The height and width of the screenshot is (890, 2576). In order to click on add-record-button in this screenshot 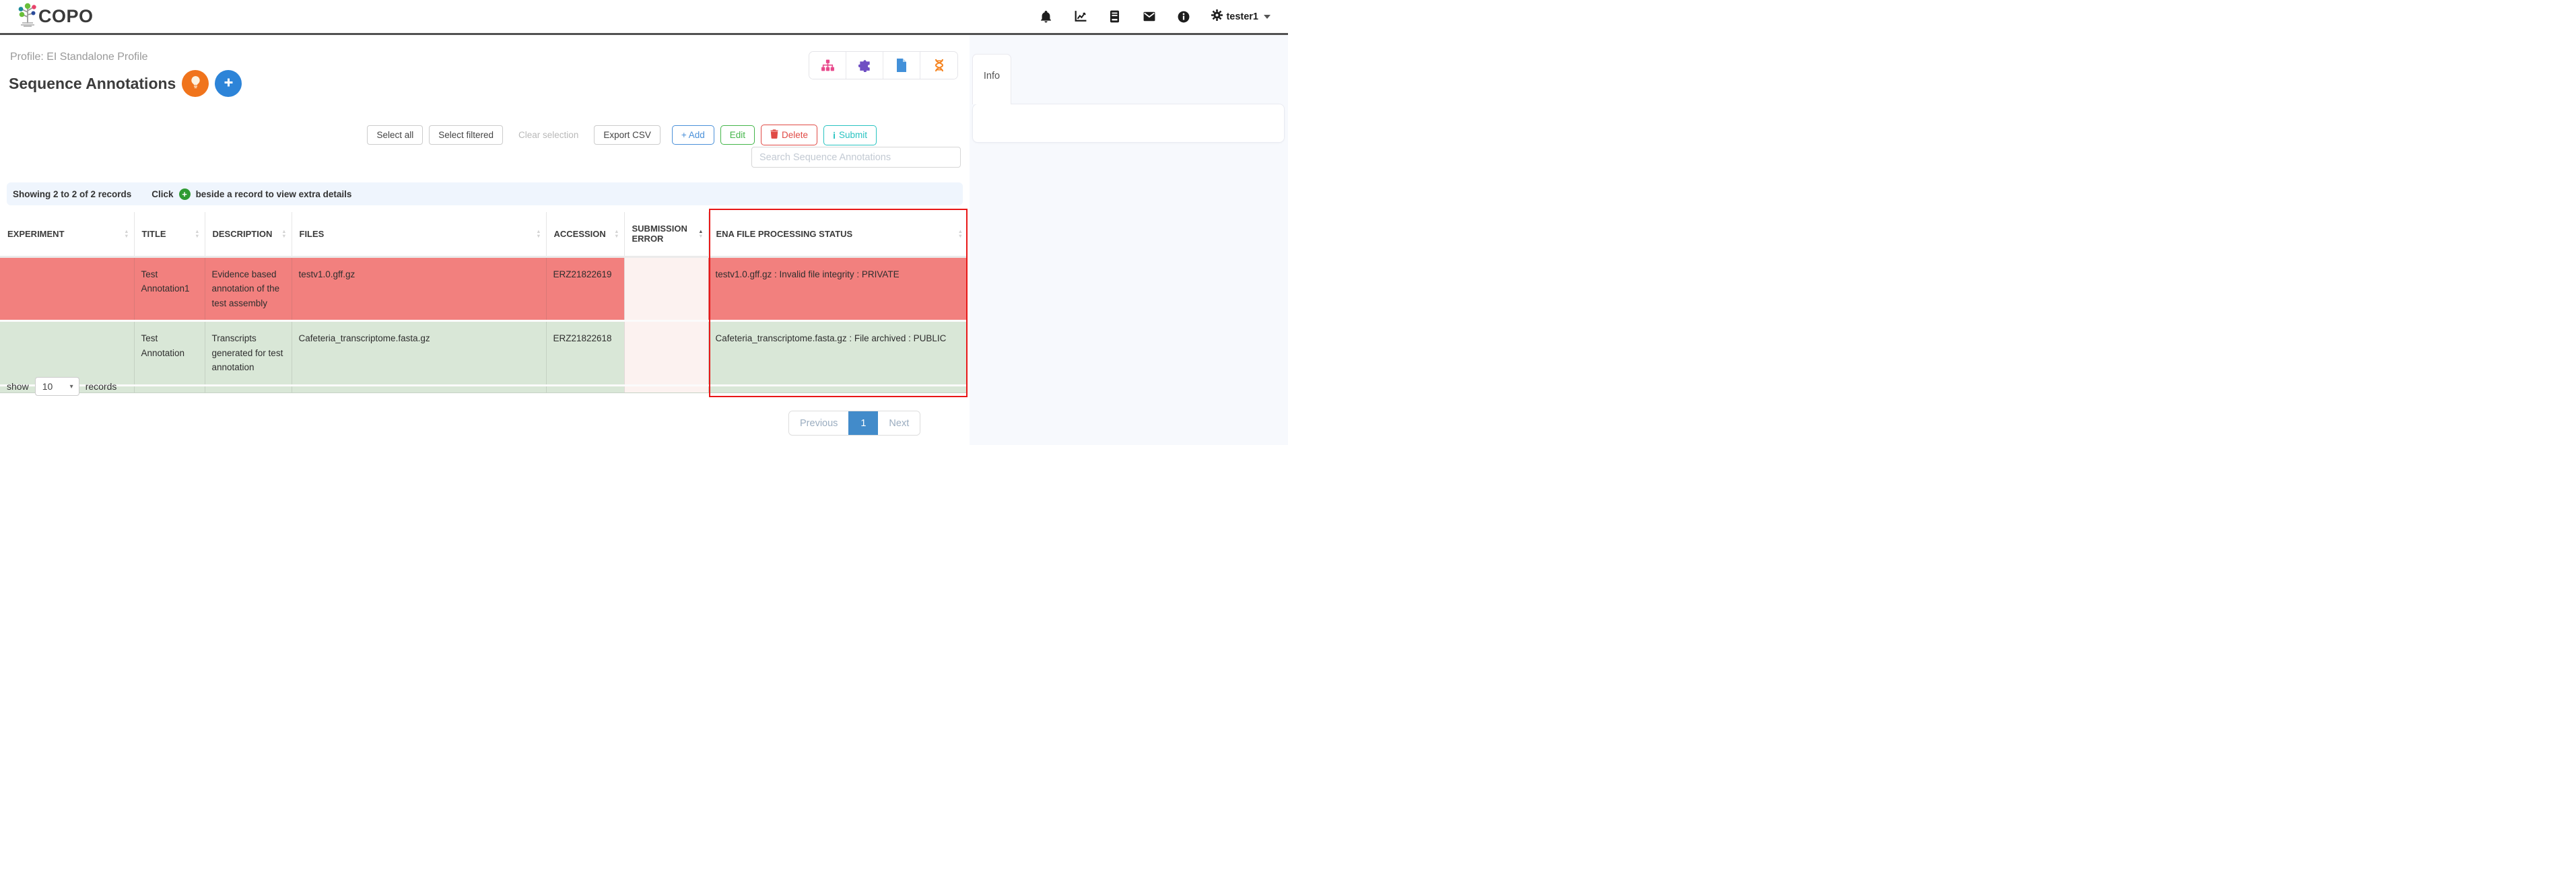, I will do `click(229, 83)`.